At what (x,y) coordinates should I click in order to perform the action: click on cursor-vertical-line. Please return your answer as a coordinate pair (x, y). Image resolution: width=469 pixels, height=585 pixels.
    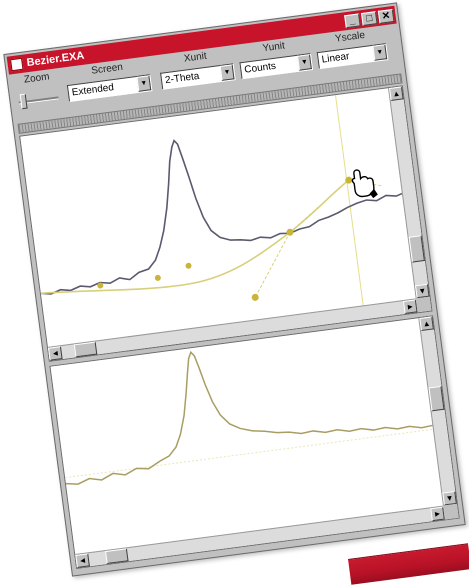
    Looking at the image, I should click on (349, 201).